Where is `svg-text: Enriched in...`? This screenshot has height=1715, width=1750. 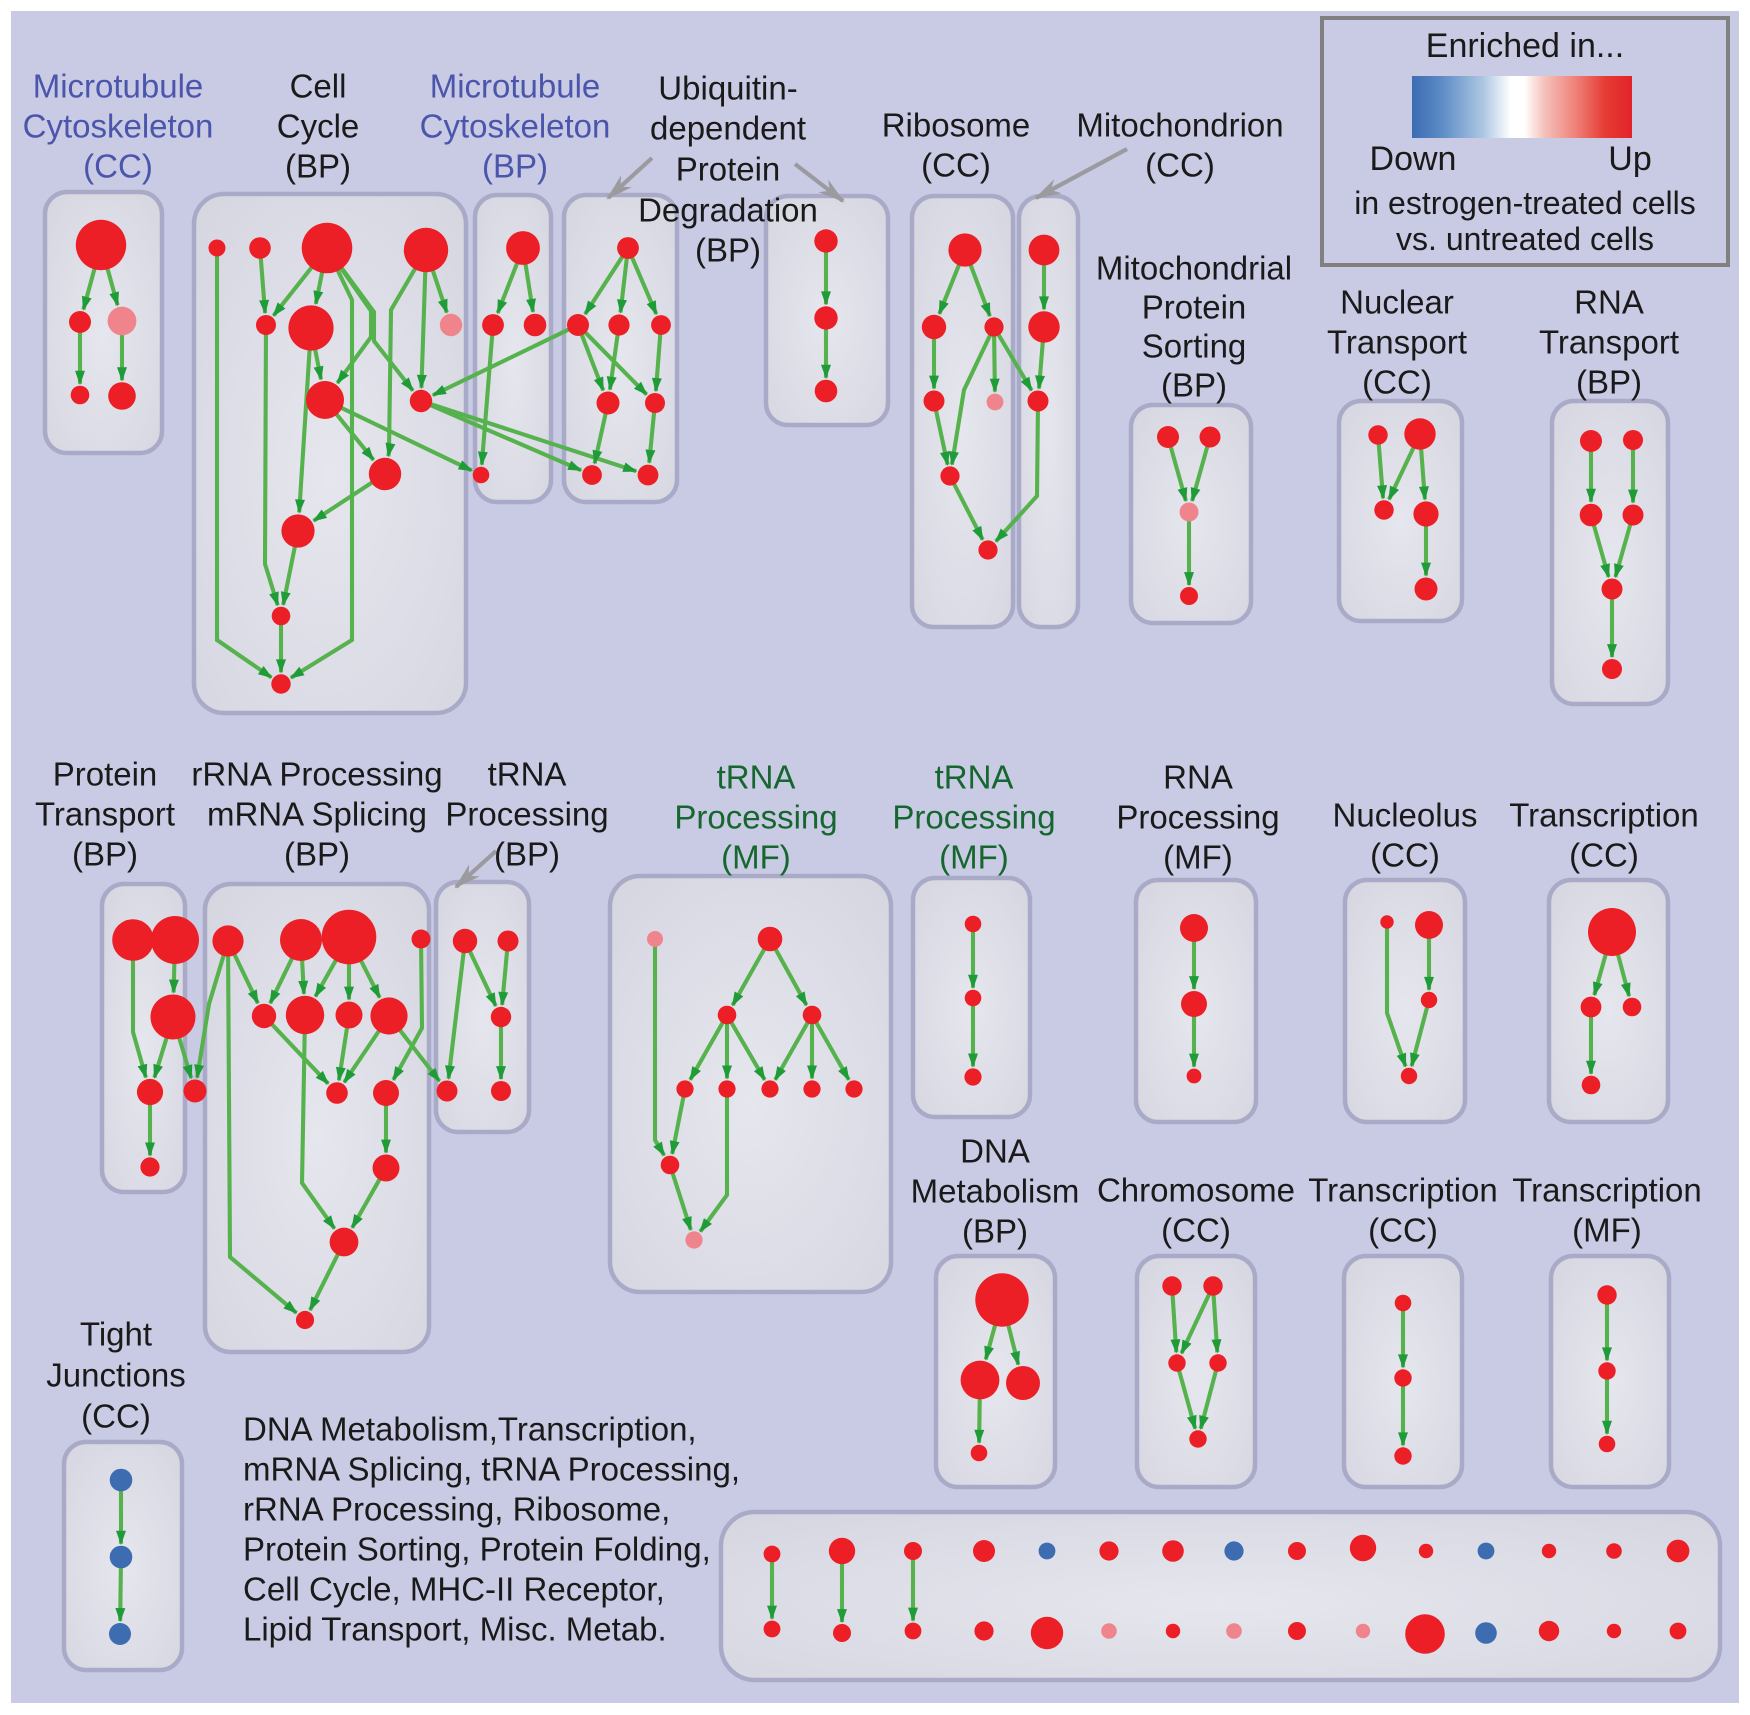
svg-text: Enriched in... is located at coordinates (1525, 46).